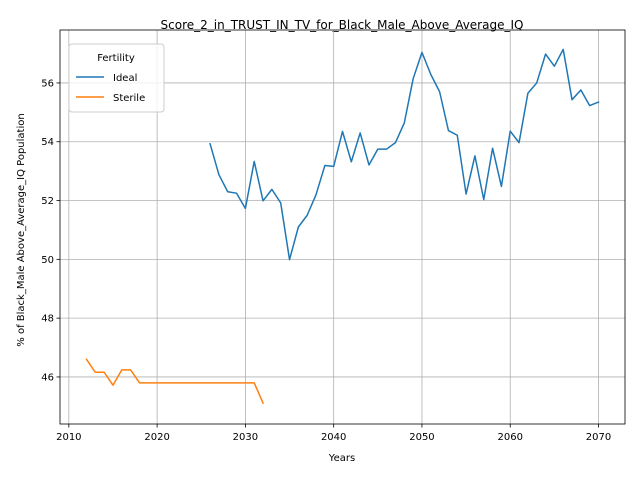  What do you see at coordinates (245, 437) in the screenshot?
I see `x-tick-label: 2030` at bounding box center [245, 437].